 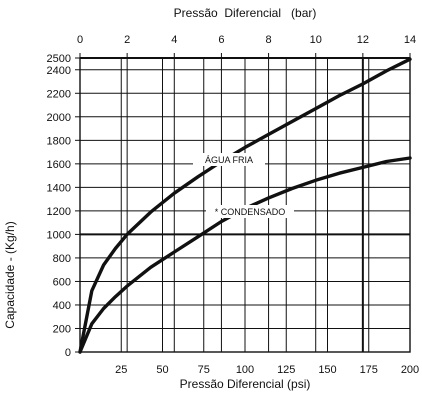 I want to click on y-tick-label: 1400, so click(x=59, y=188).